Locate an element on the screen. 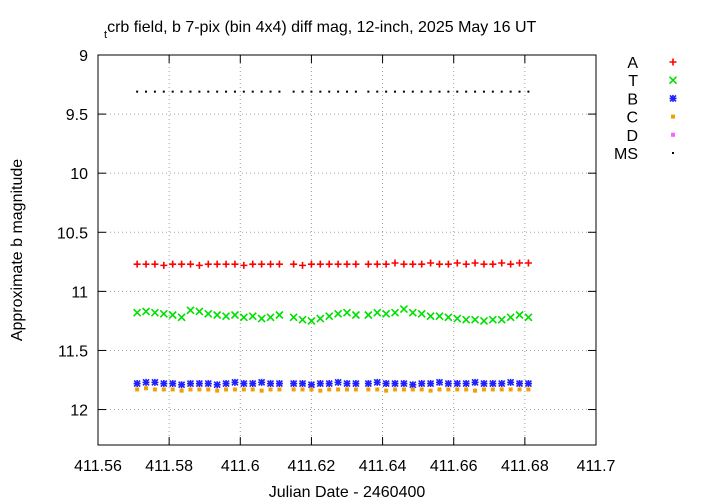 Image resolution: width=720 pixels, height=504 pixels. x-tick-label: 411.64 is located at coordinates (383, 466).